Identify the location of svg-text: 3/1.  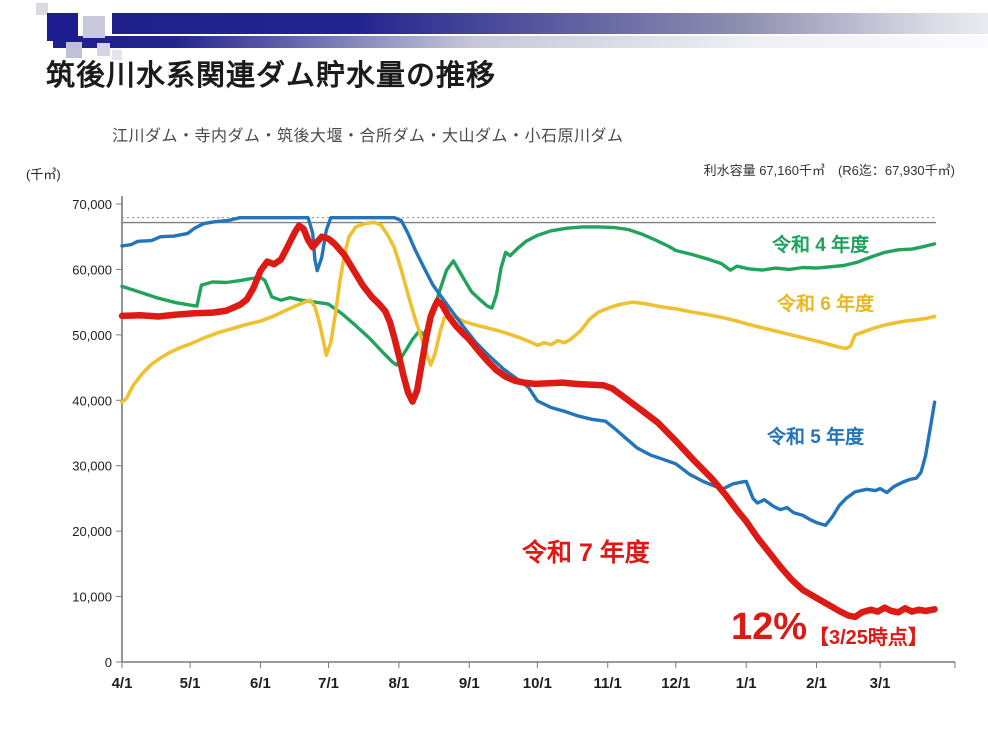
(880, 683).